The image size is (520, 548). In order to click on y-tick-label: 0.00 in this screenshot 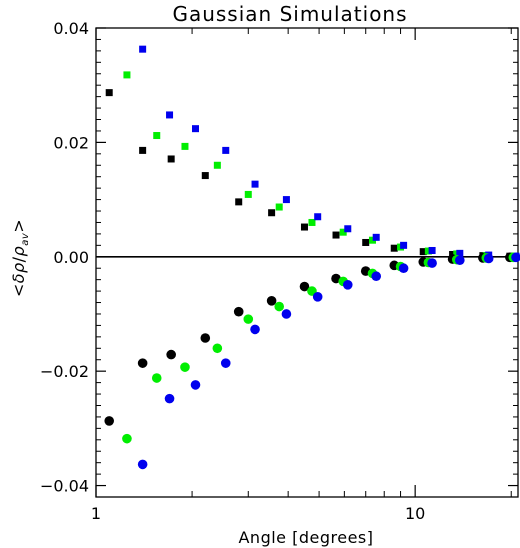, I will do `click(71, 257)`.